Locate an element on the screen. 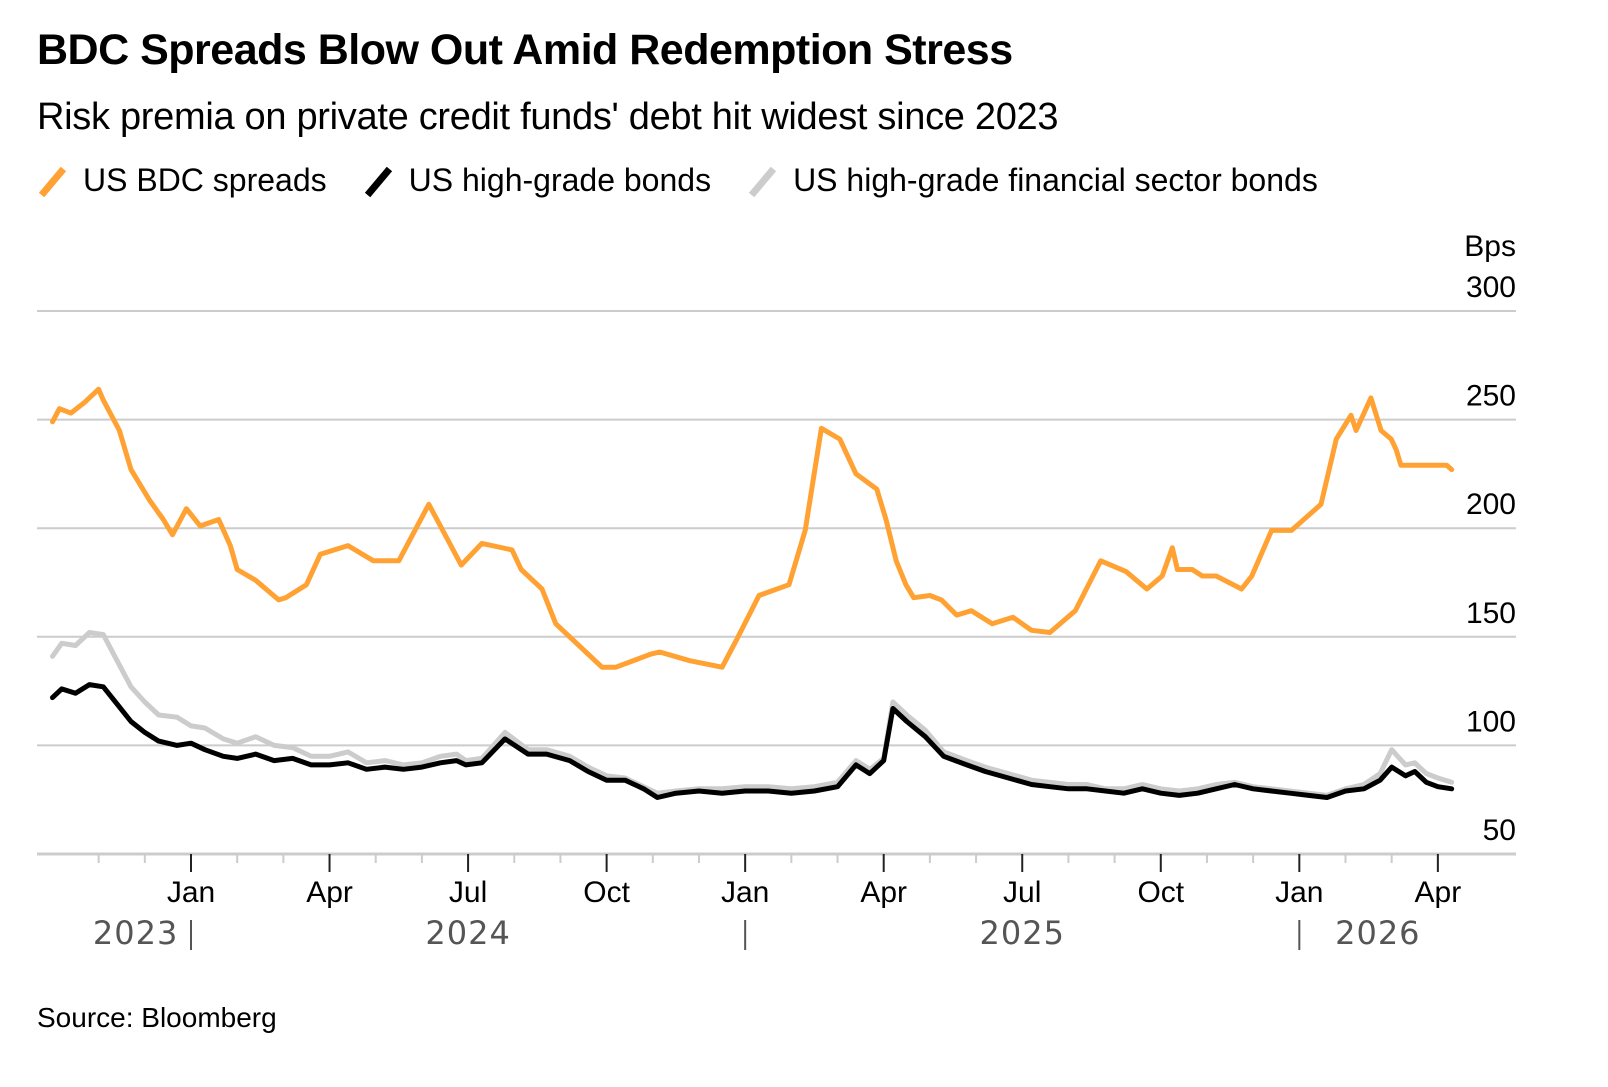 The width and height of the screenshot is (1608, 1087). year-label: 2025 is located at coordinates (1022, 933).